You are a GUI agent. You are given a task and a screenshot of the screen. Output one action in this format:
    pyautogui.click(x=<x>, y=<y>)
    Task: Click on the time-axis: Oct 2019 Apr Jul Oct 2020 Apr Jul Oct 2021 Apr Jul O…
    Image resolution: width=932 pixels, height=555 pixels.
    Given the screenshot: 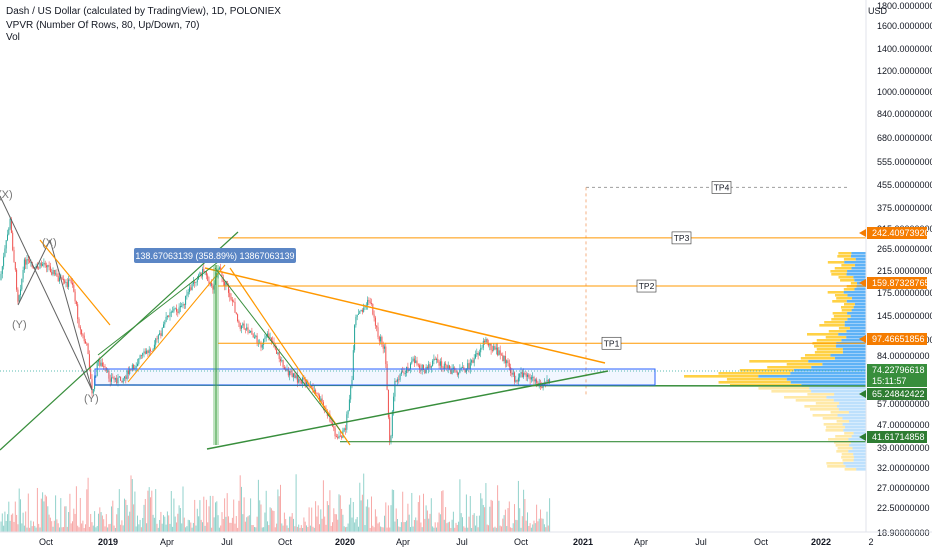 What is the action you would take?
    pyautogui.click(x=466, y=539)
    